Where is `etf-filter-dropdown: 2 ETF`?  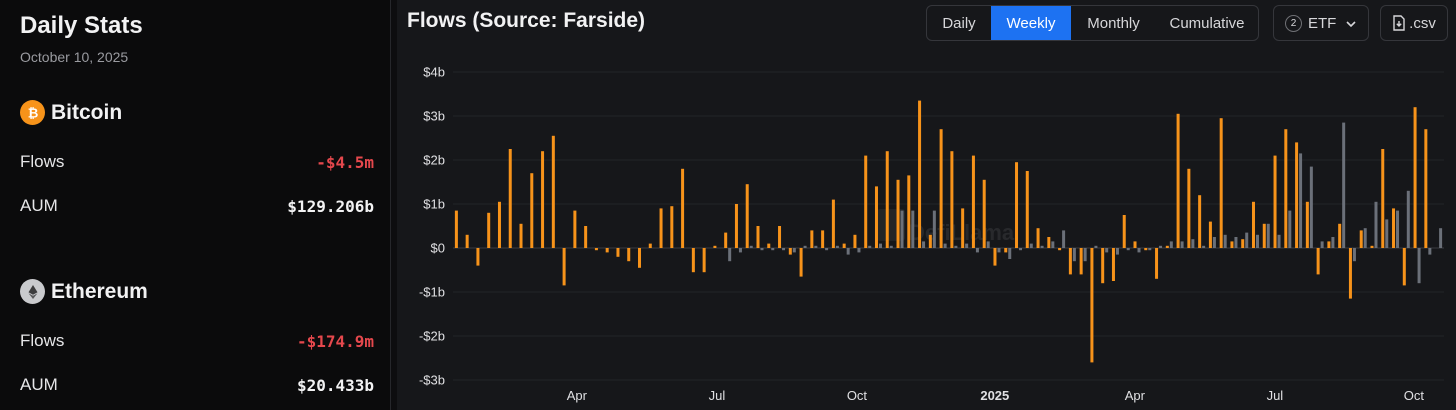 etf-filter-dropdown: 2 ETF is located at coordinates (1321, 23).